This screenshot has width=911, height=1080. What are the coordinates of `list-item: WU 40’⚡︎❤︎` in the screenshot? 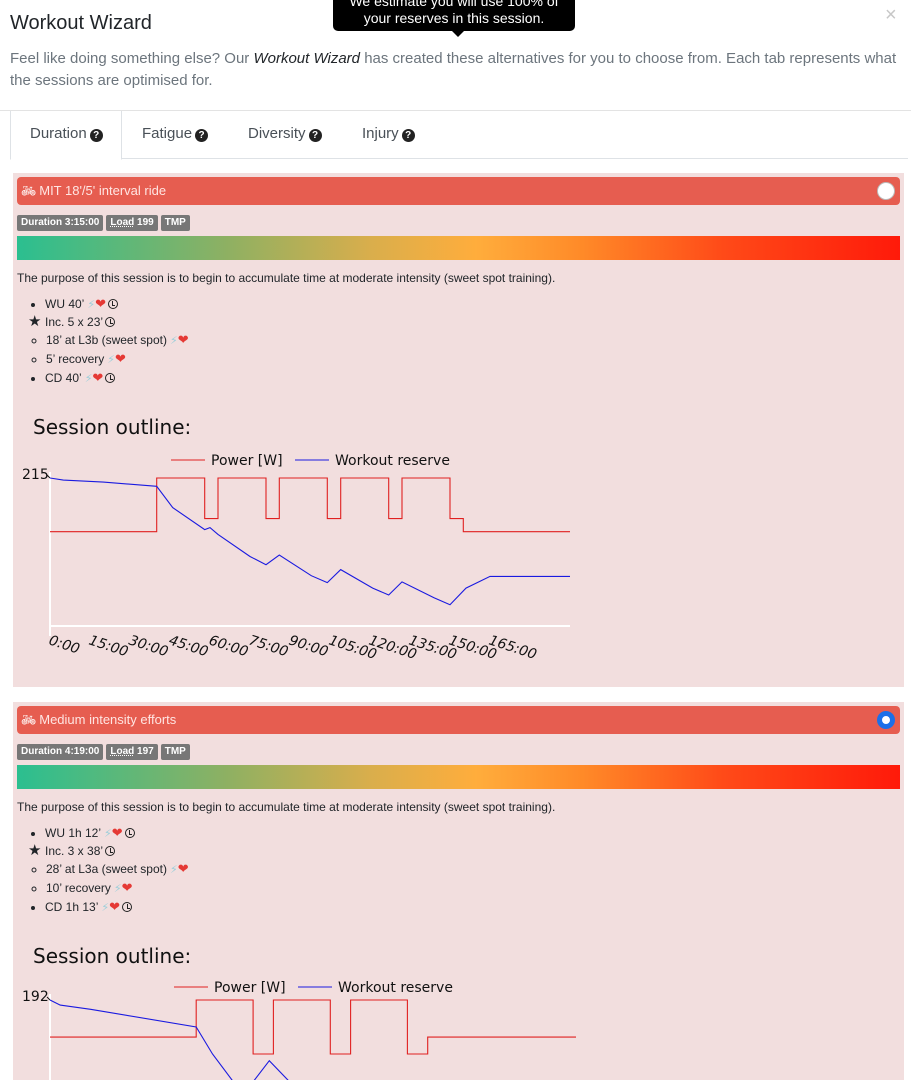 It's located at (117, 304).